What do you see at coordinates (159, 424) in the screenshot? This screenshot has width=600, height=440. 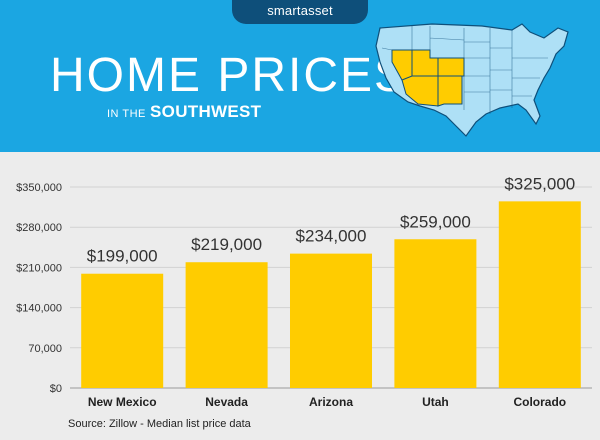 I see `source-note: Source: Zillow - Median list price data` at bounding box center [159, 424].